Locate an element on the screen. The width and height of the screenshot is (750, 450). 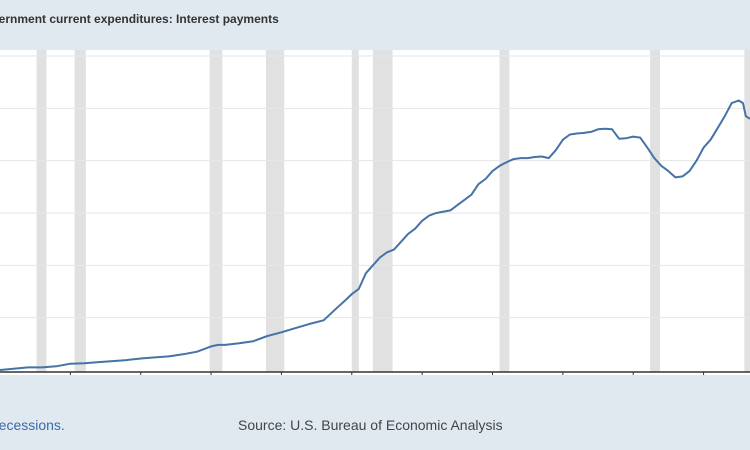
source-note: Source: U.S. Bureau of Economic Analysis is located at coordinates (370, 425).